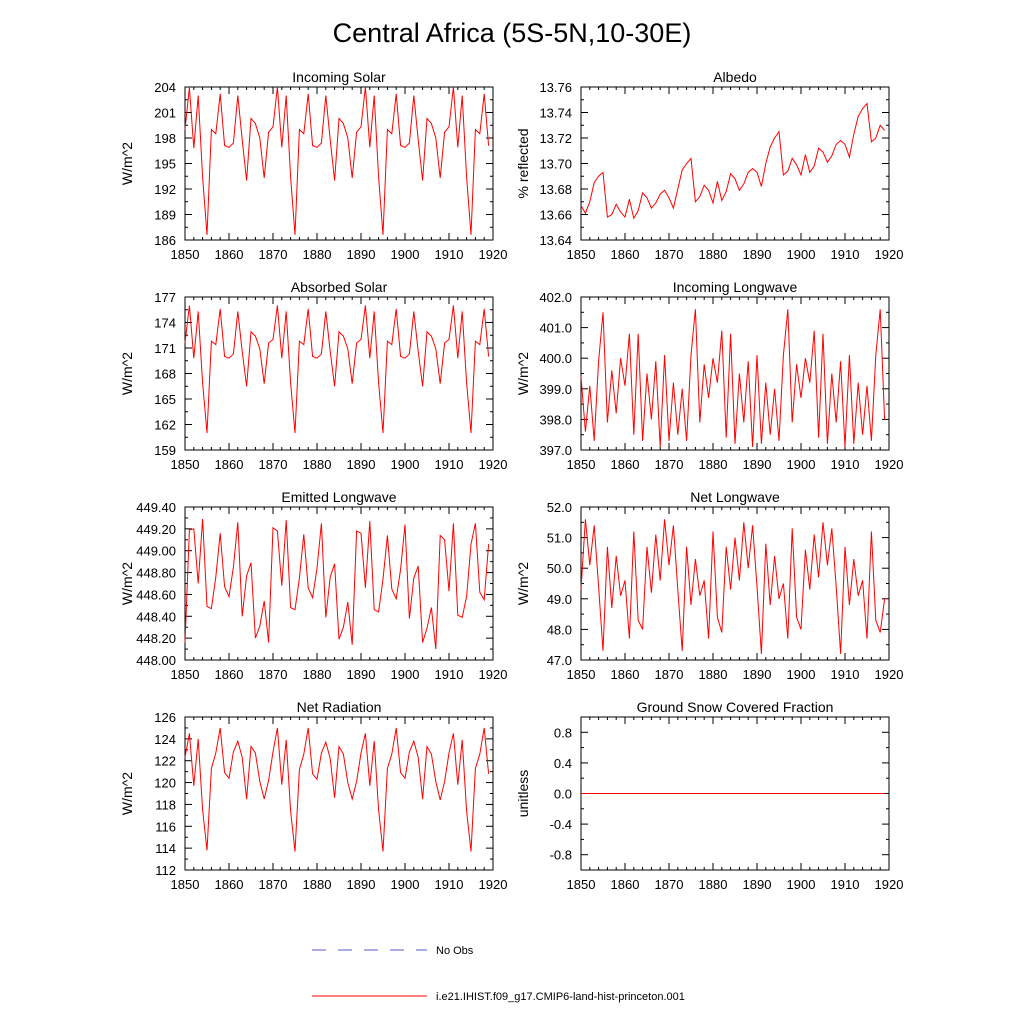  Describe the element at coordinates (563, 794) in the screenshot. I see `y-tick-label: 0.0` at that location.